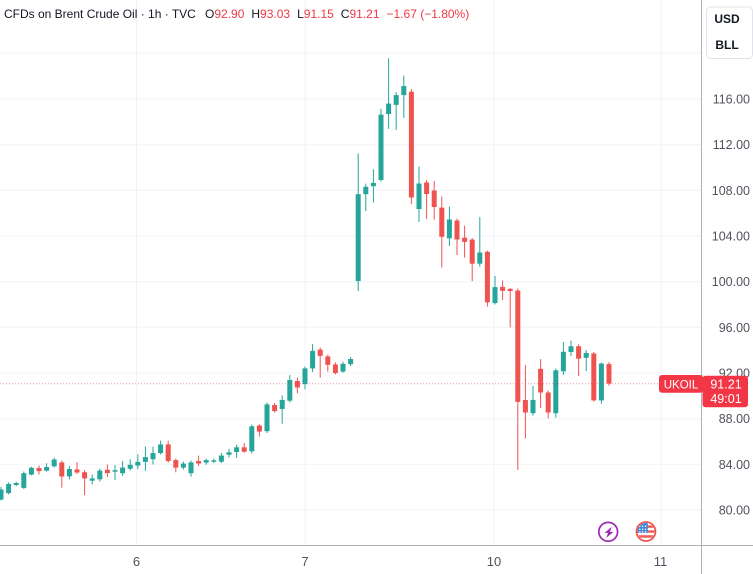 The height and width of the screenshot is (574, 753). Describe the element at coordinates (725, 384) in the screenshot. I see `svg-text: 91.21` at that location.